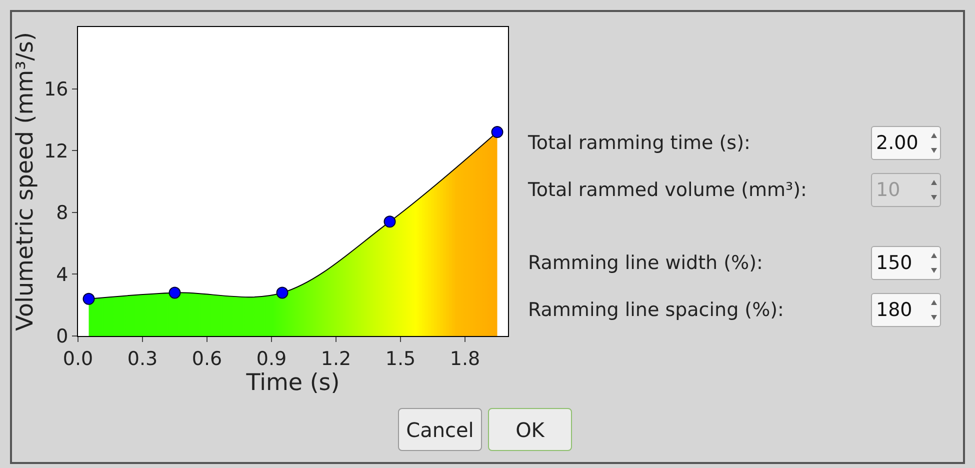 This screenshot has height=468, width=975. I want to click on text: Total ramming time (s):, so click(639, 143).